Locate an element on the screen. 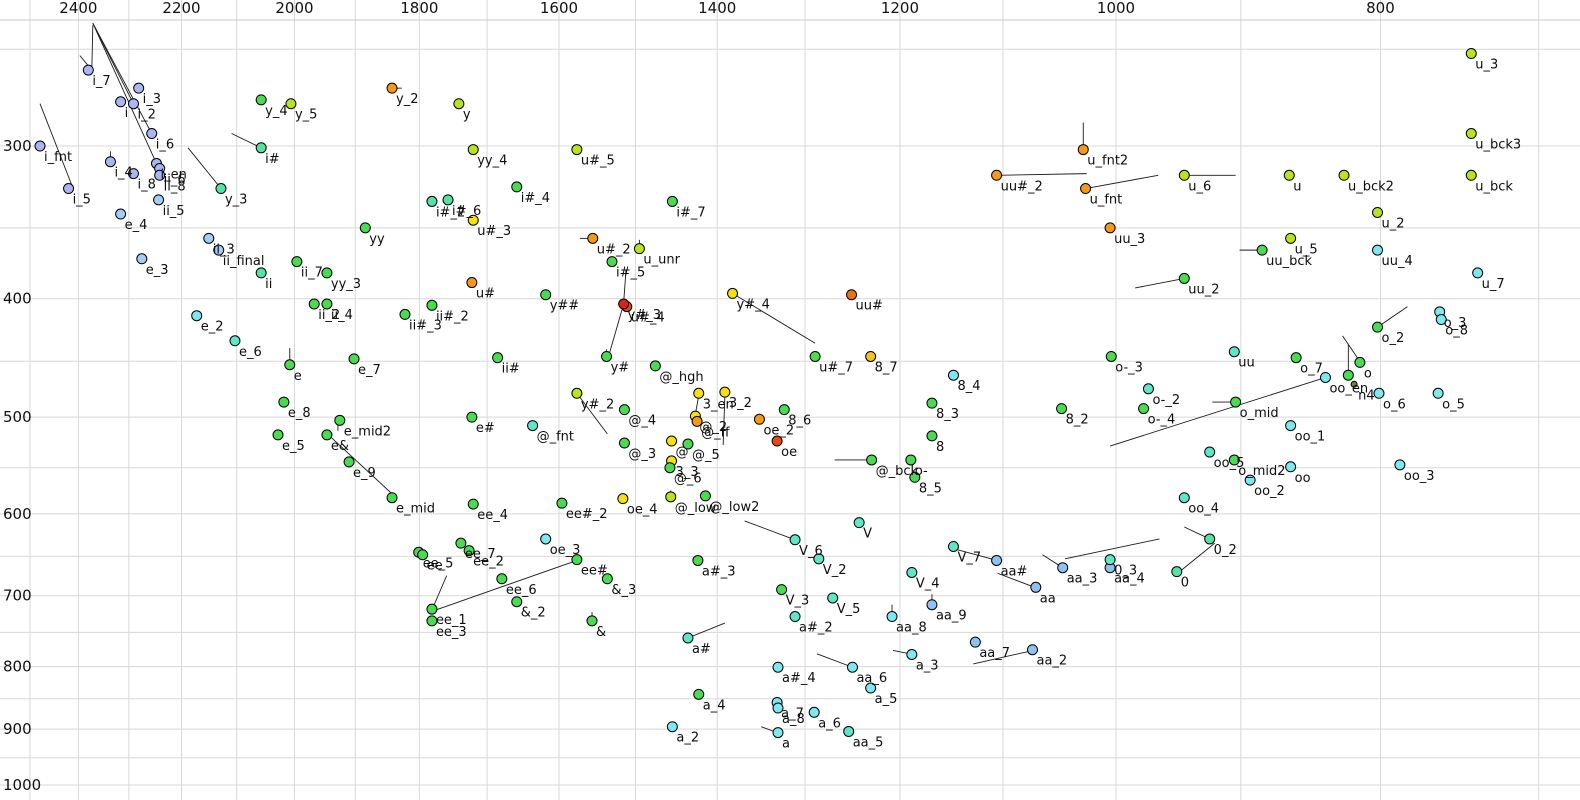 The image size is (1580, 800). point-label: yy_3 is located at coordinates (346, 284).